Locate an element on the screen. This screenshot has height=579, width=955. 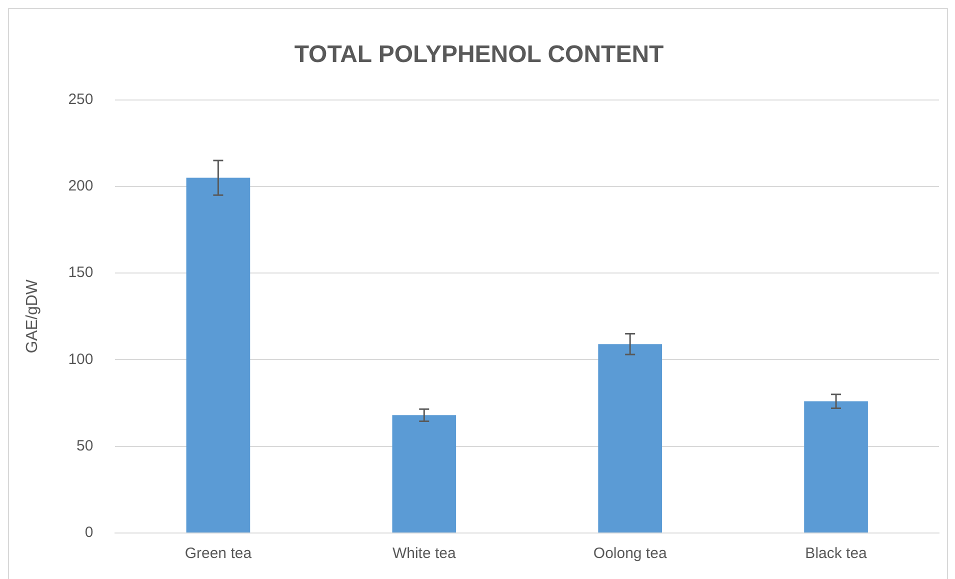
y-tick-label: 0 is located at coordinates (89, 533).